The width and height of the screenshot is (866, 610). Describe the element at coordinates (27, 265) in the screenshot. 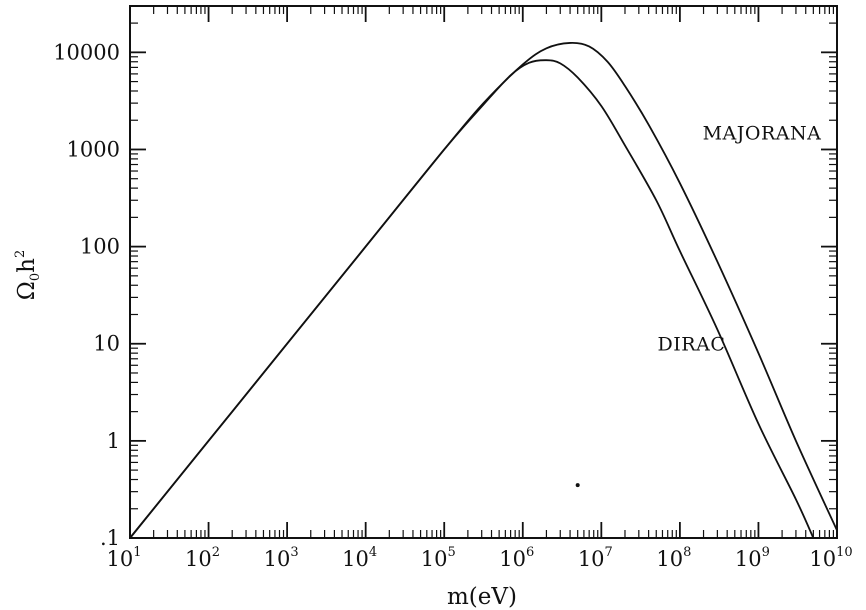

I see `y-axis-title-h: h` at that location.